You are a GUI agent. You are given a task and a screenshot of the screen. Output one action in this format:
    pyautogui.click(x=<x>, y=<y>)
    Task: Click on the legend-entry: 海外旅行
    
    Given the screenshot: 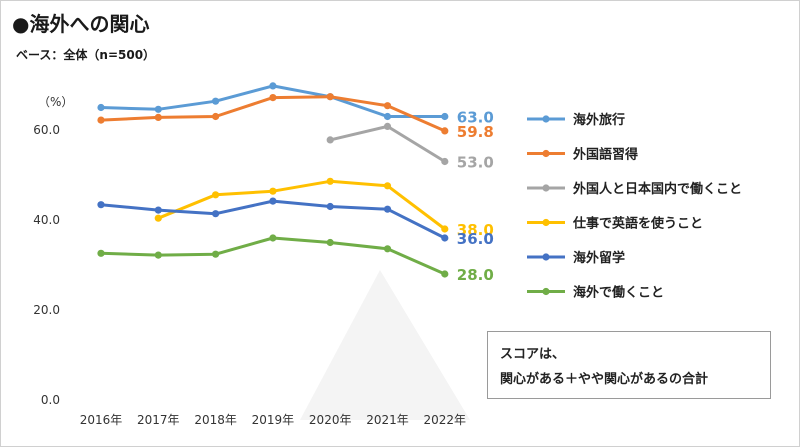 What is the action you would take?
    pyautogui.click(x=599, y=120)
    